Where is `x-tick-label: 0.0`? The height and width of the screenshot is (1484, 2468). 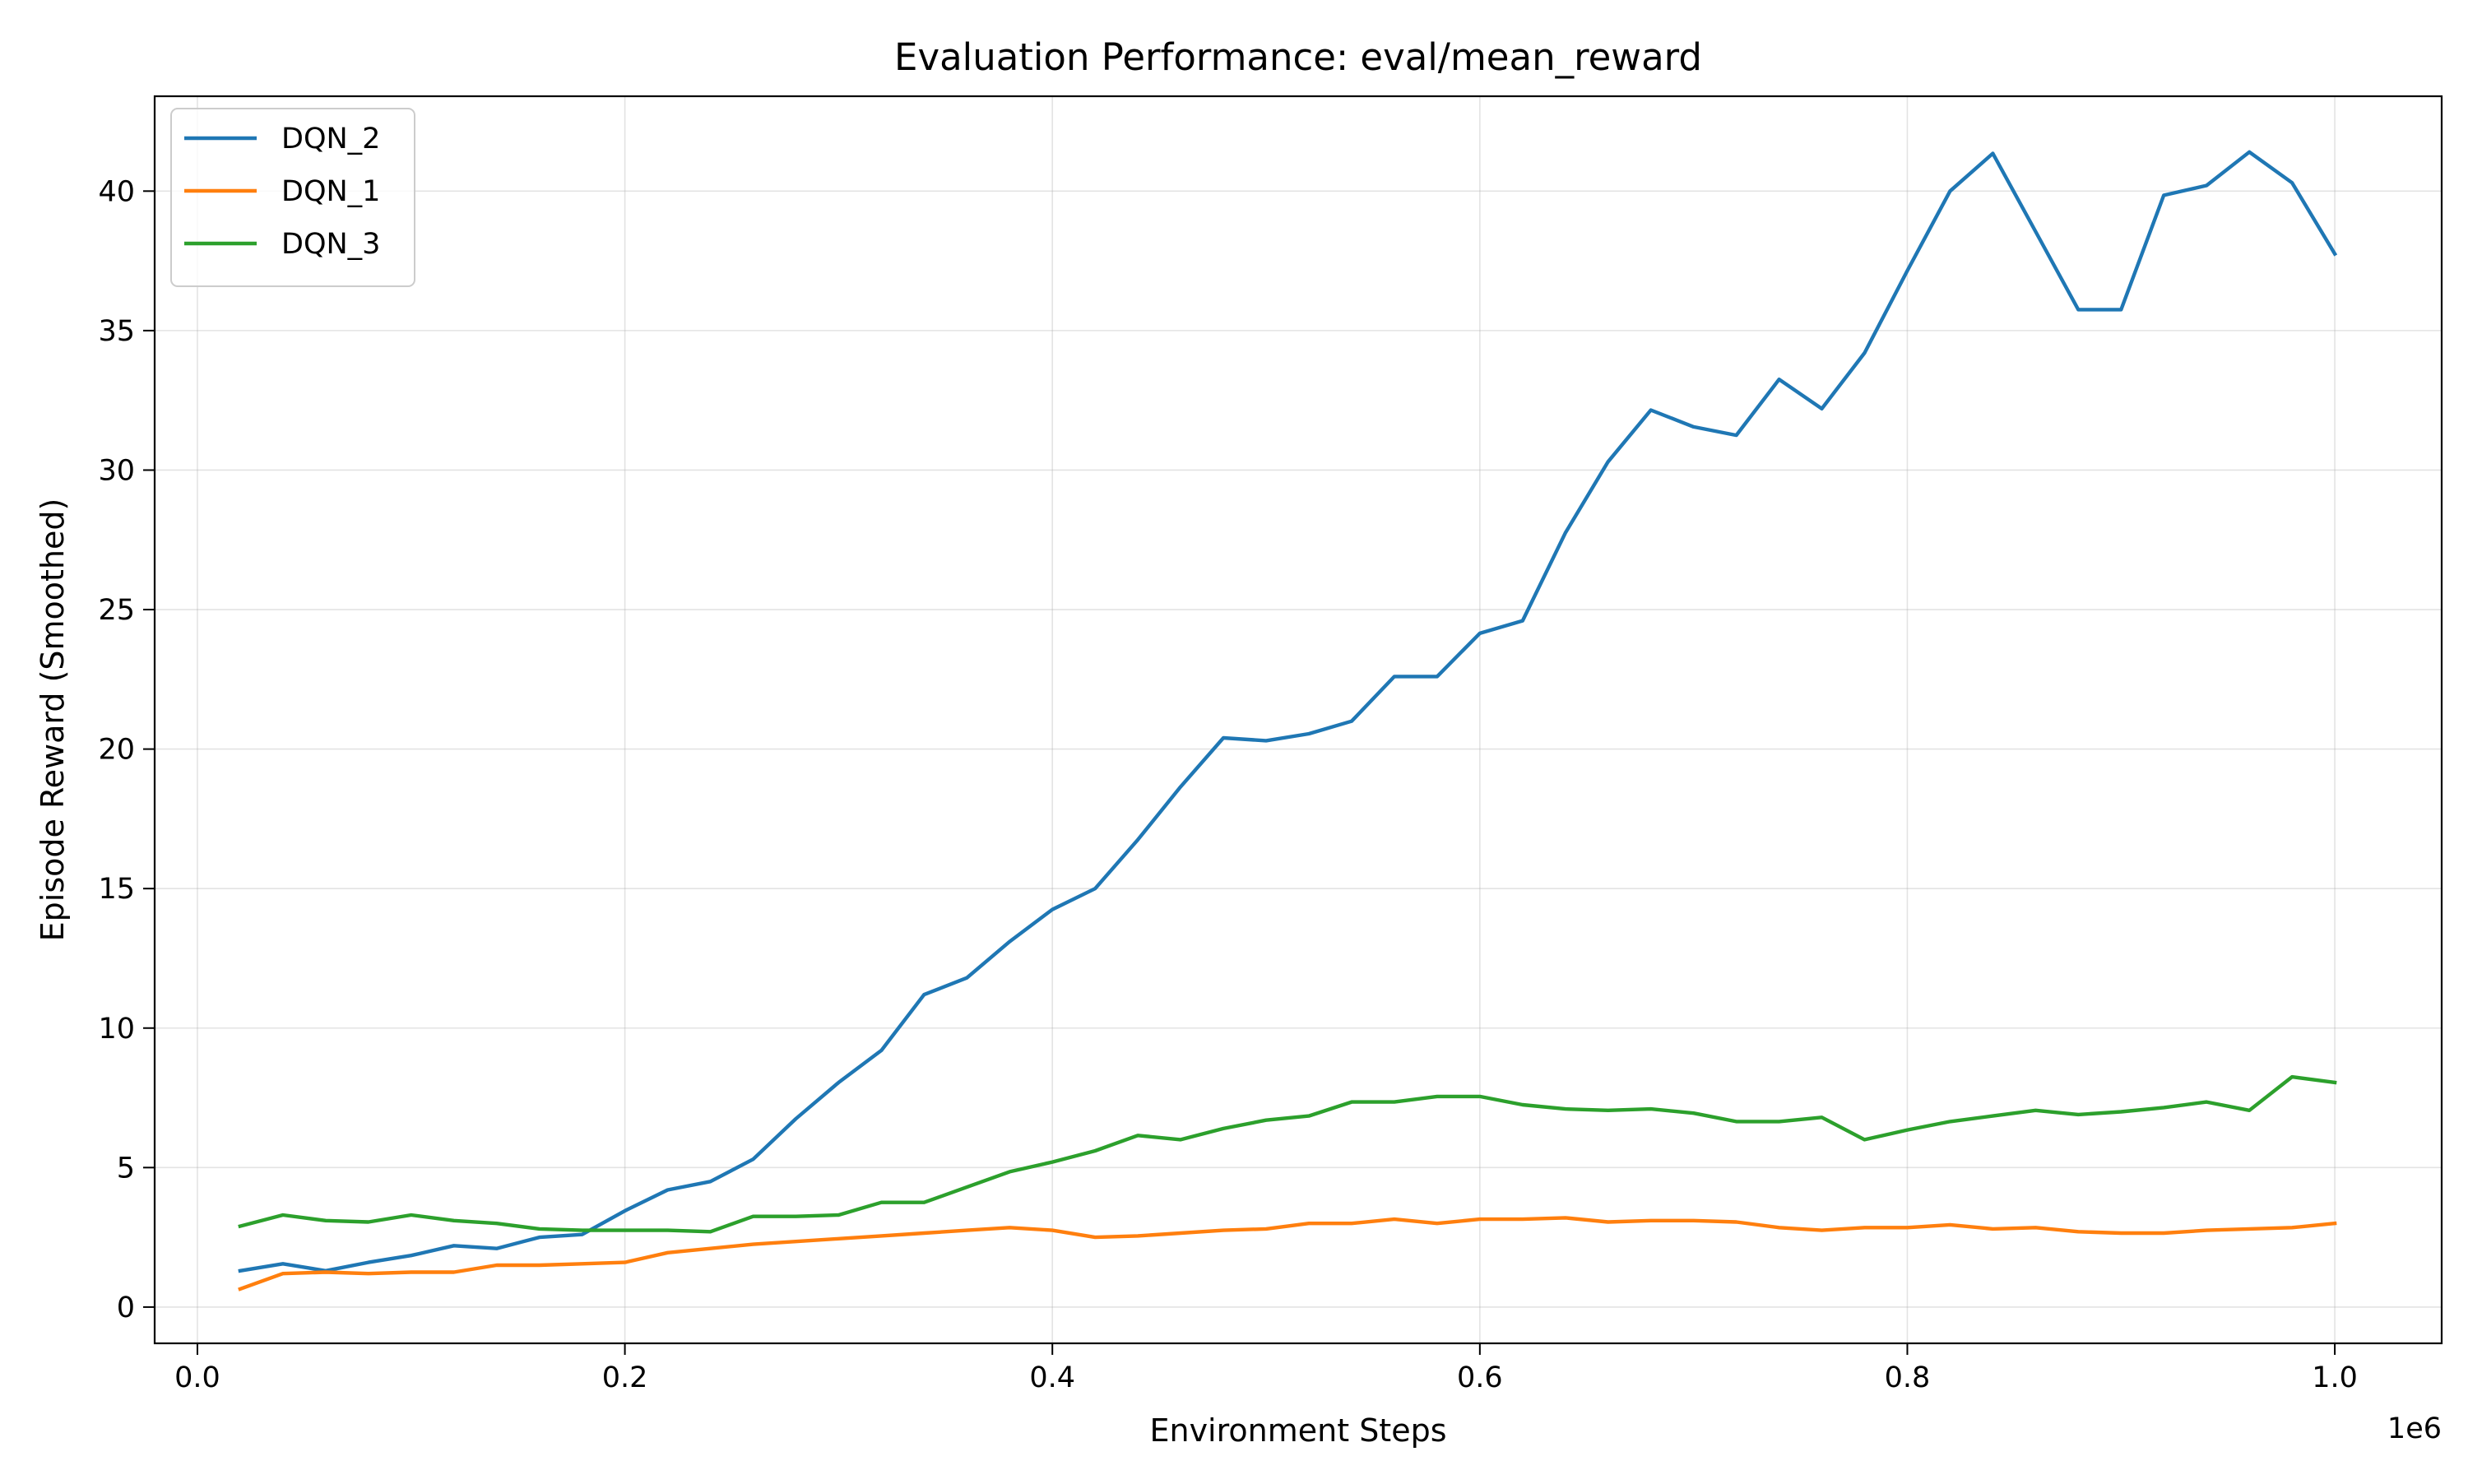
x-tick-label: 0.0 is located at coordinates (197, 1377).